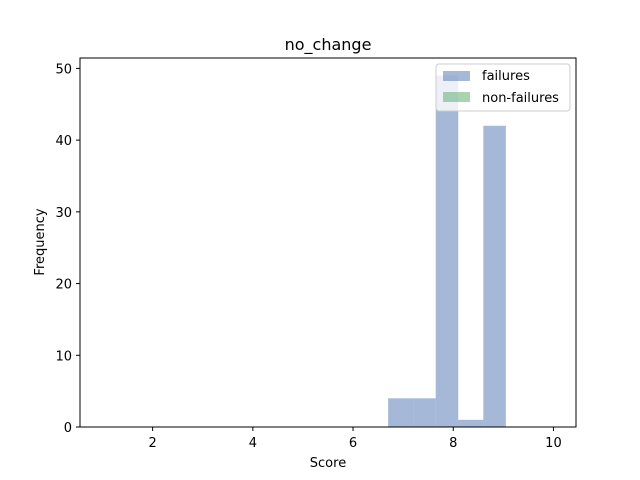 The width and height of the screenshot is (640, 480). I want to click on legend-swatch-non-failures, so click(456, 97).